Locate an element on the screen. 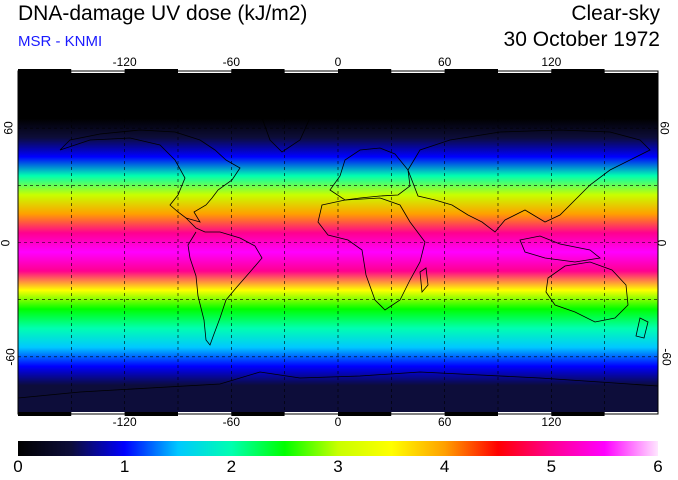  data-source-label: MSR - KNMI is located at coordinates (60, 41).